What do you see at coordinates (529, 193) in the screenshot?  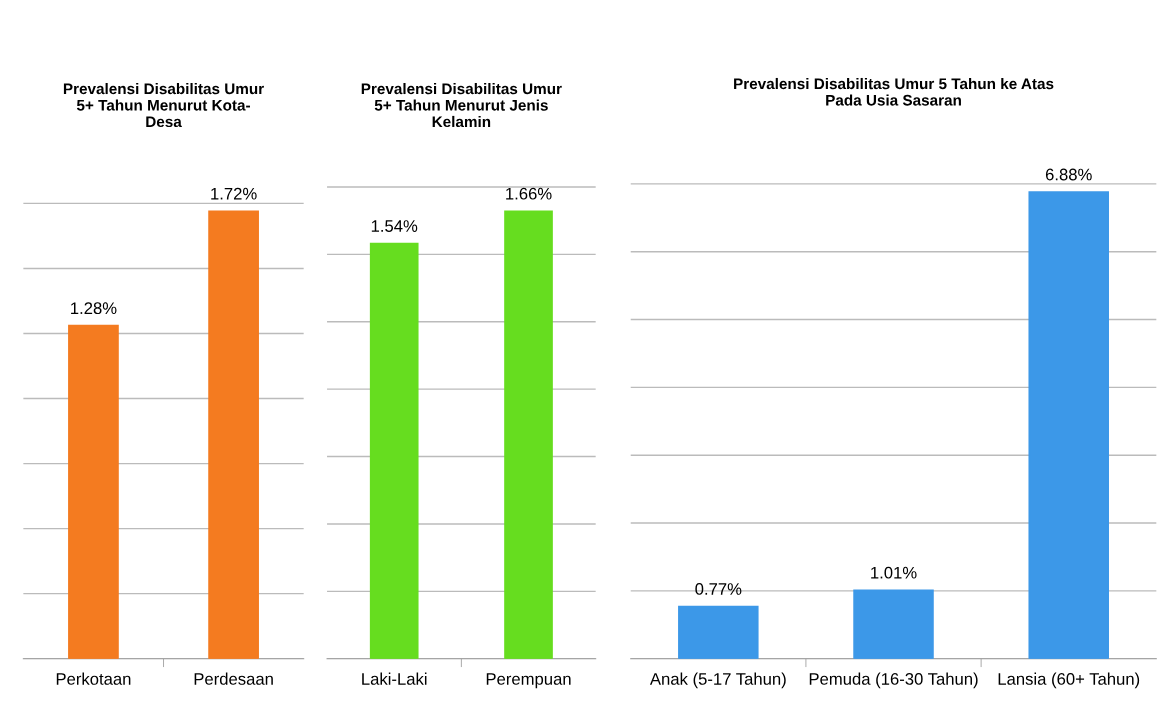 I see `data-label: 1.66%` at bounding box center [529, 193].